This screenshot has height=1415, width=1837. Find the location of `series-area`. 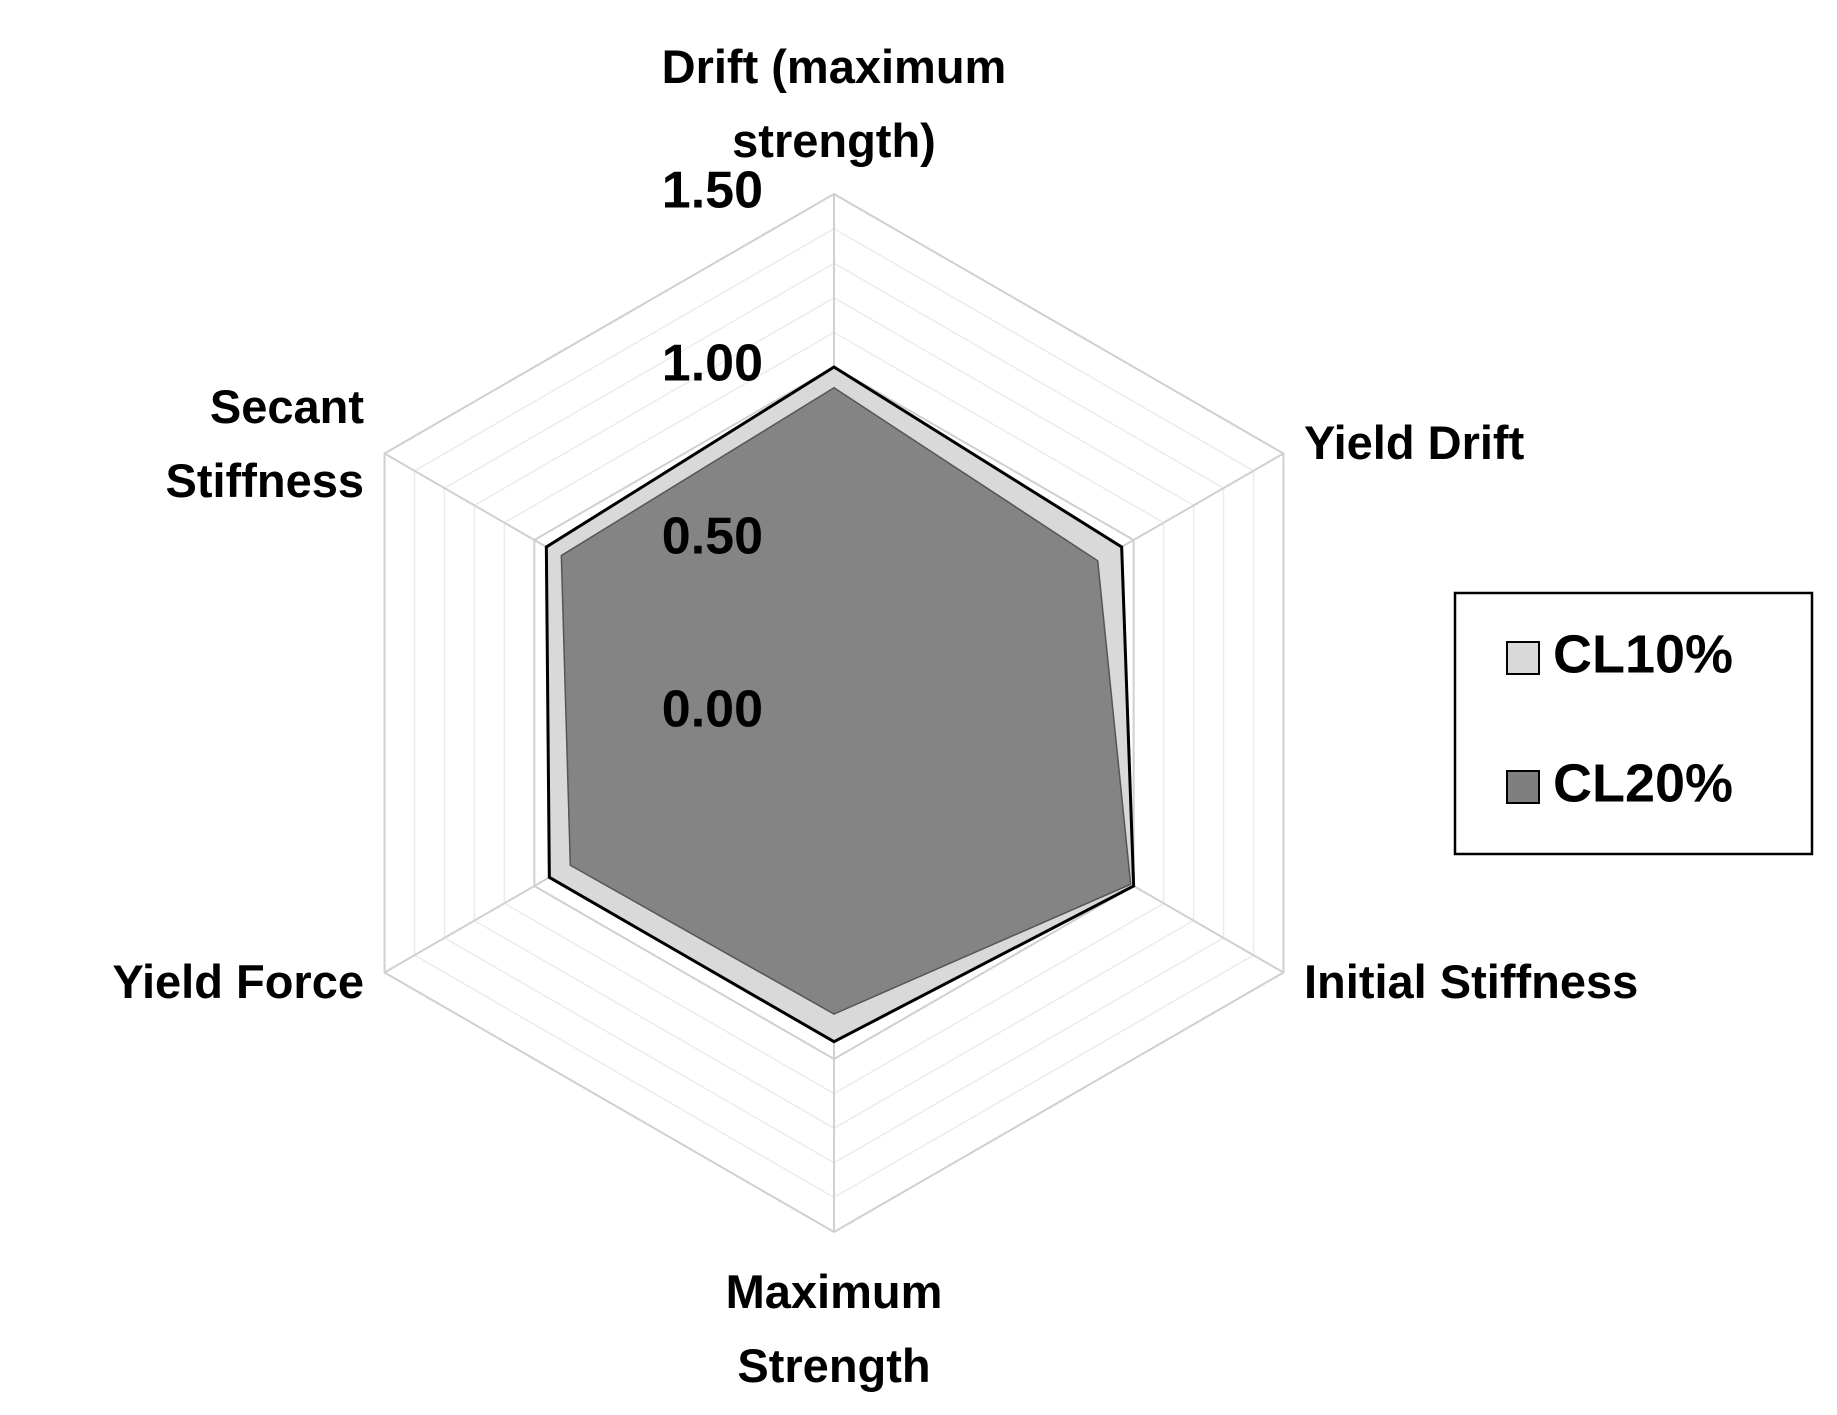

series-area is located at coordinates (846, 700).